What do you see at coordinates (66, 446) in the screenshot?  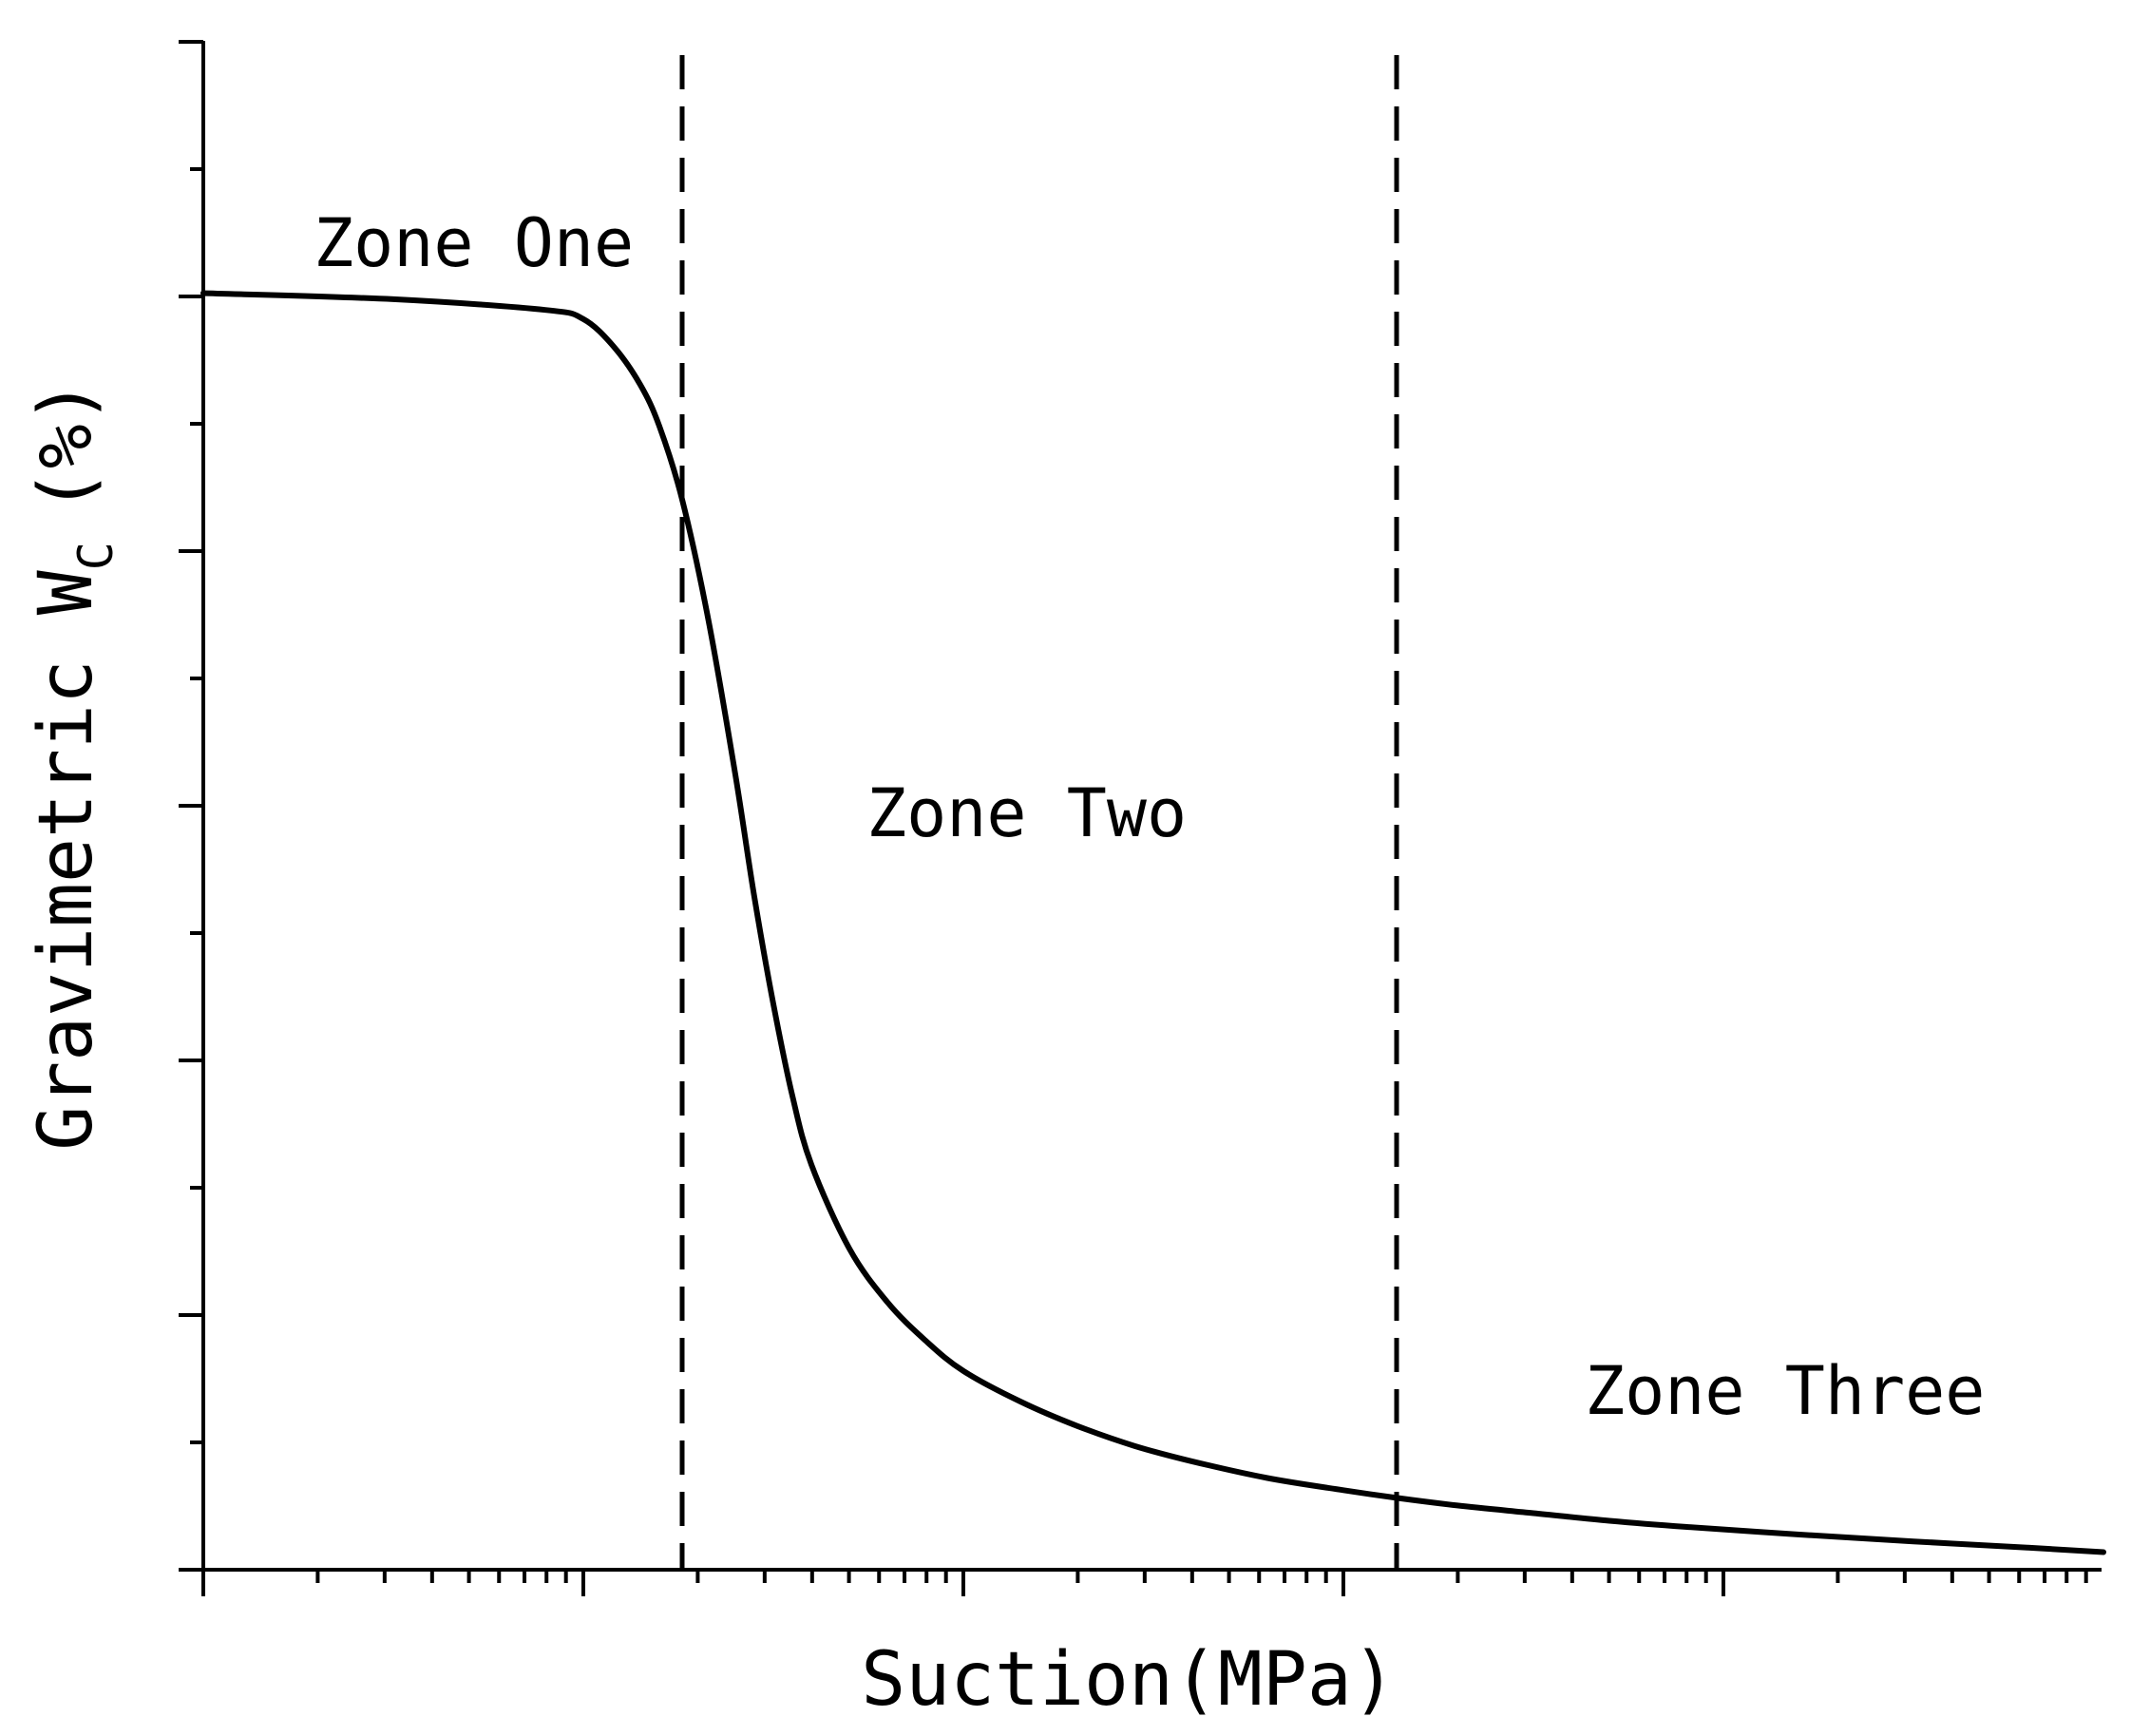 I see `y-axis-label-unit: (%)` at bounding box center [66, 446].